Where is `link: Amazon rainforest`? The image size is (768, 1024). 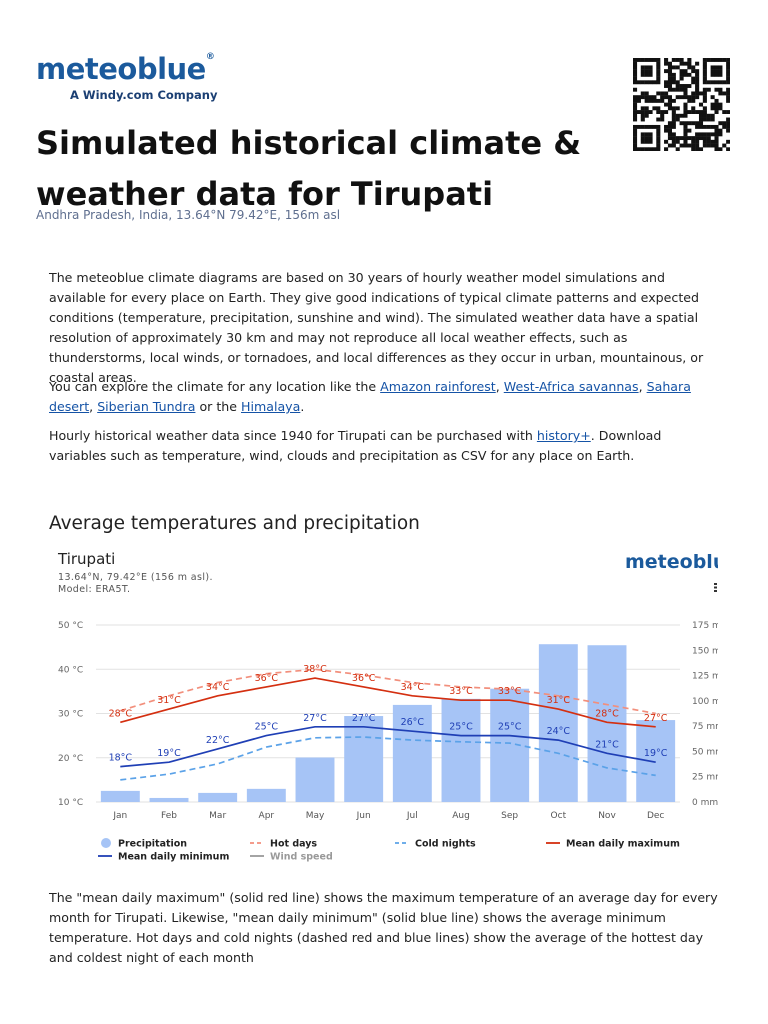 link: Amazon rainforest is located at coordinates (438, 386).